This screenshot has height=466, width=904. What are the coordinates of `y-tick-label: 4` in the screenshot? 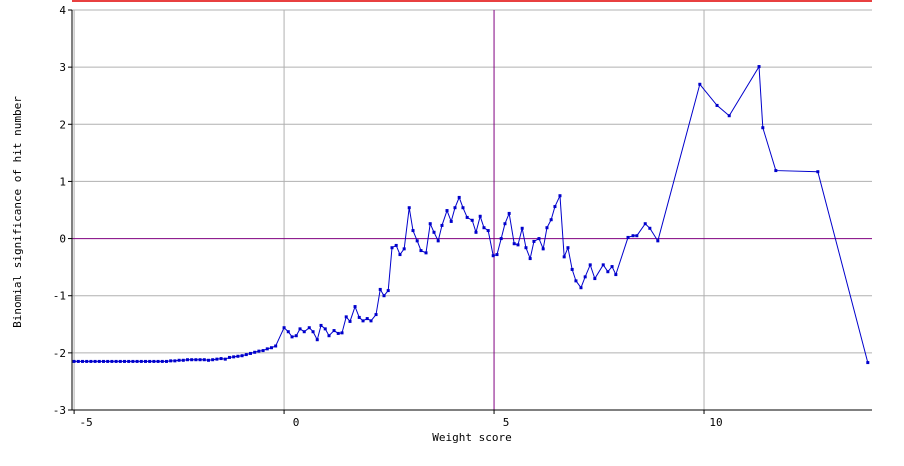 It's located at (62, 10).